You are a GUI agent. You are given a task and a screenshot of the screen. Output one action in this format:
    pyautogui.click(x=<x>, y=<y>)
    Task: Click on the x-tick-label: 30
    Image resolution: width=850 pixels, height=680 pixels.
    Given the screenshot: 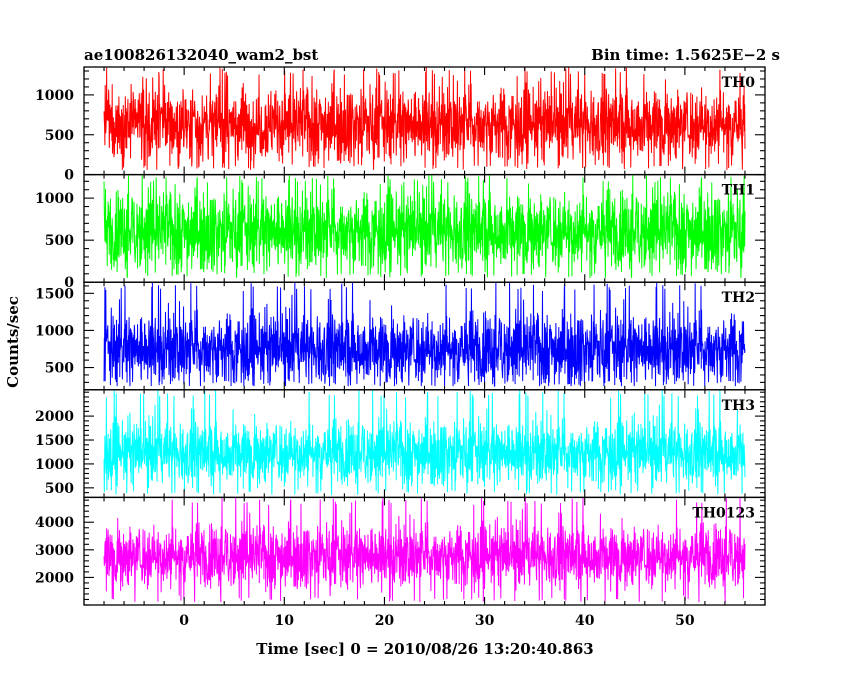 What is the action you would take?
    pyautogui.click(x=485, y=621)
    